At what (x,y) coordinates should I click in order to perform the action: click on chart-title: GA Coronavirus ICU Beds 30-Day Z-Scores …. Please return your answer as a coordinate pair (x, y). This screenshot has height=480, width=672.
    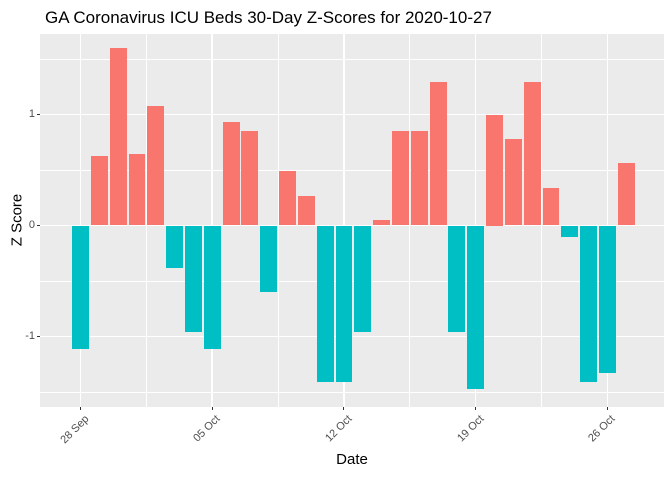
    Looking at the image, I should click on (268, 17).